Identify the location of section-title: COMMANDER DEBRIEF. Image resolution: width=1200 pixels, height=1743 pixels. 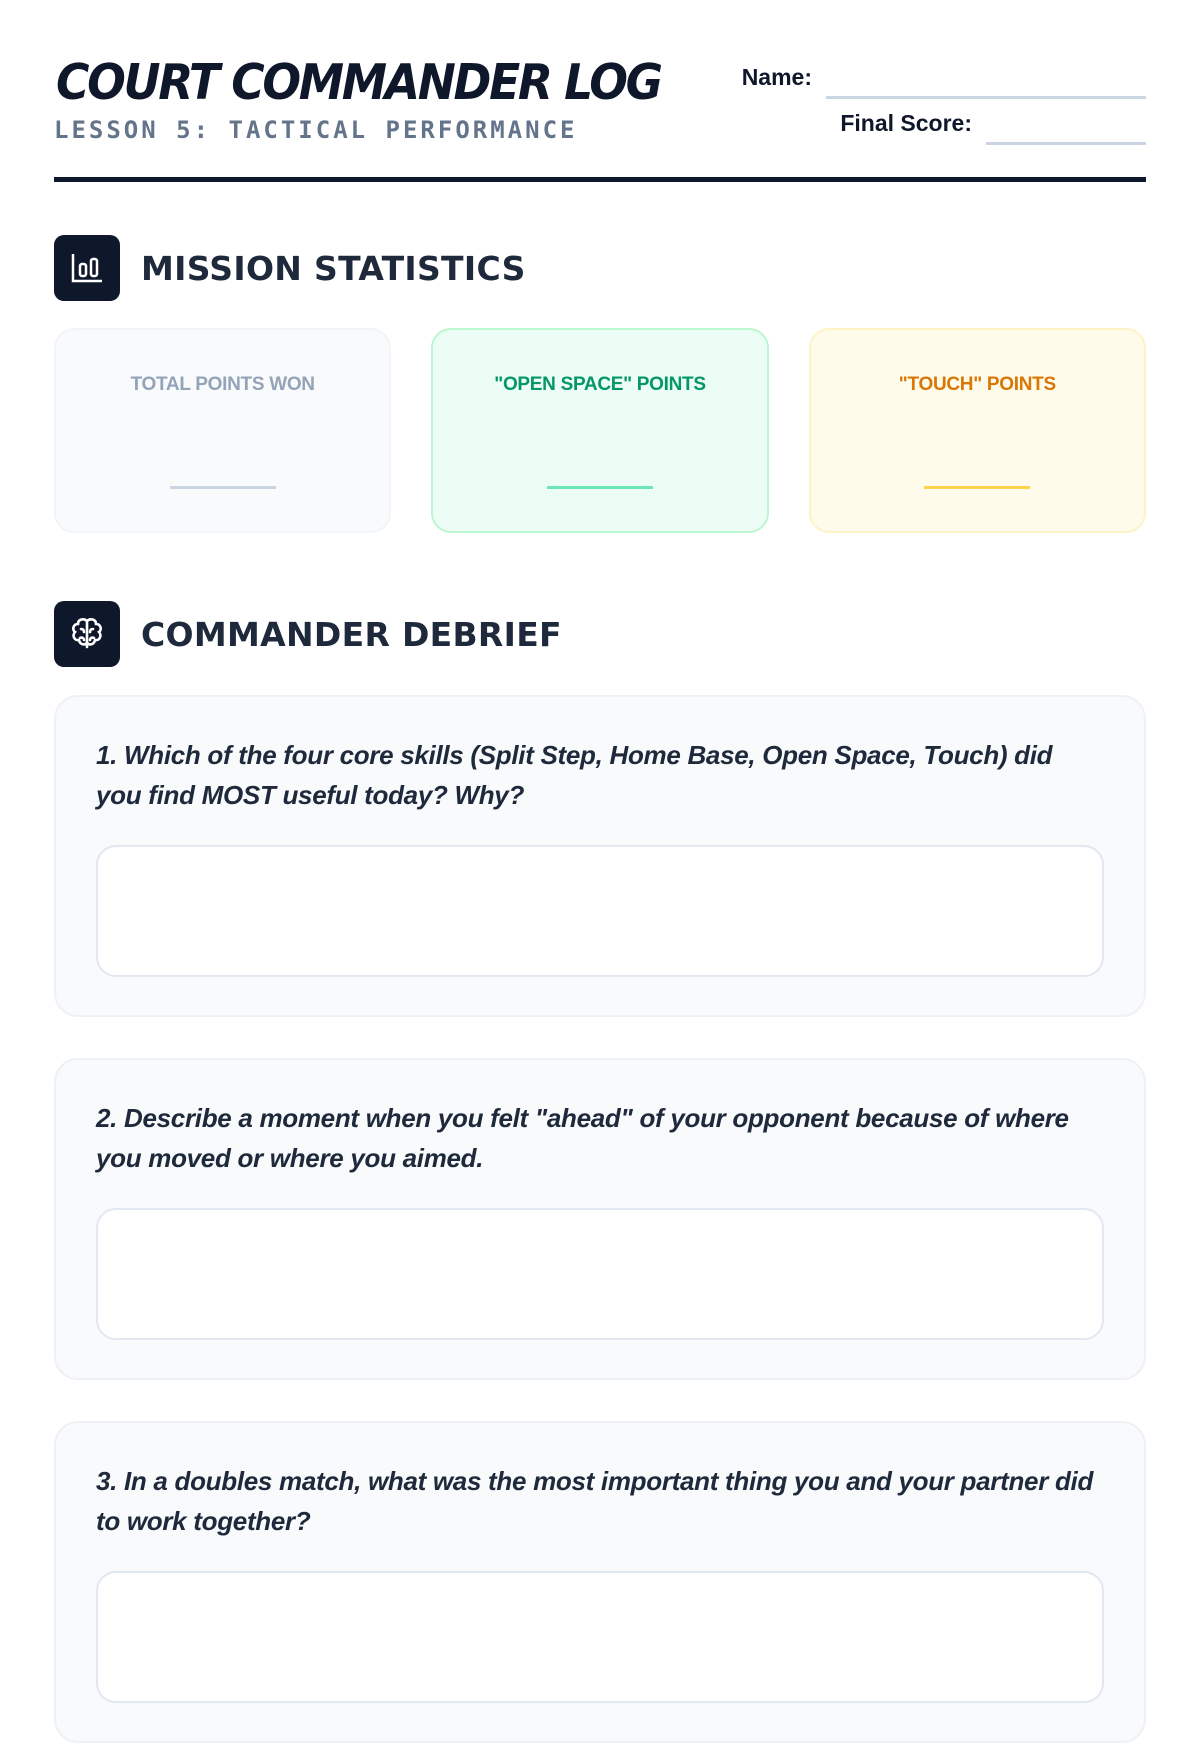
(351, 634).